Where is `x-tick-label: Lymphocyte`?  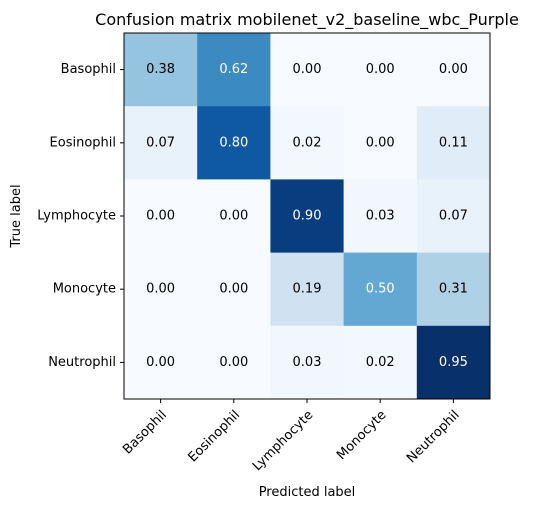 x-tick-label: Lymphocyte is located at coordinates (283, 441).